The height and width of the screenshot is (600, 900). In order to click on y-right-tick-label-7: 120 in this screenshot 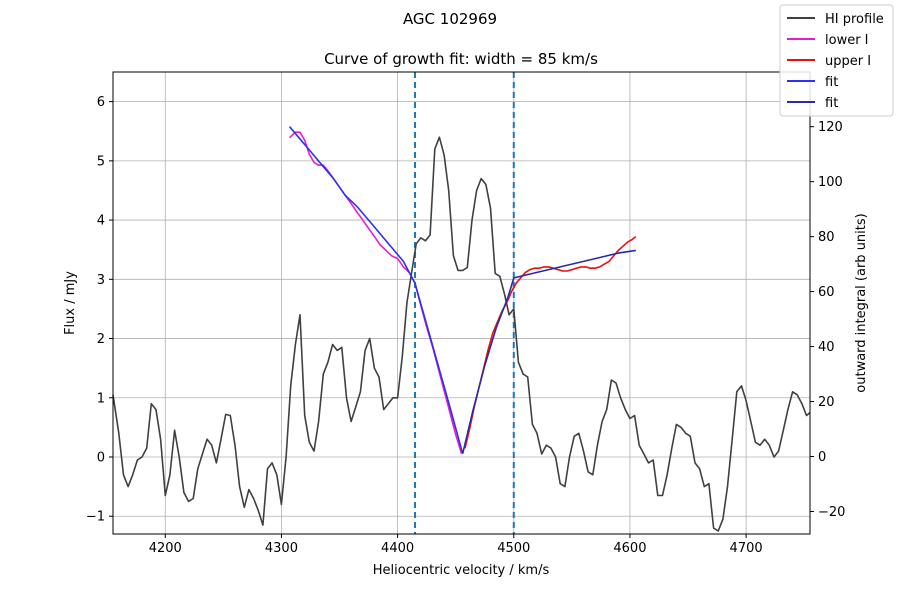, I will do `click(830, 127)`.